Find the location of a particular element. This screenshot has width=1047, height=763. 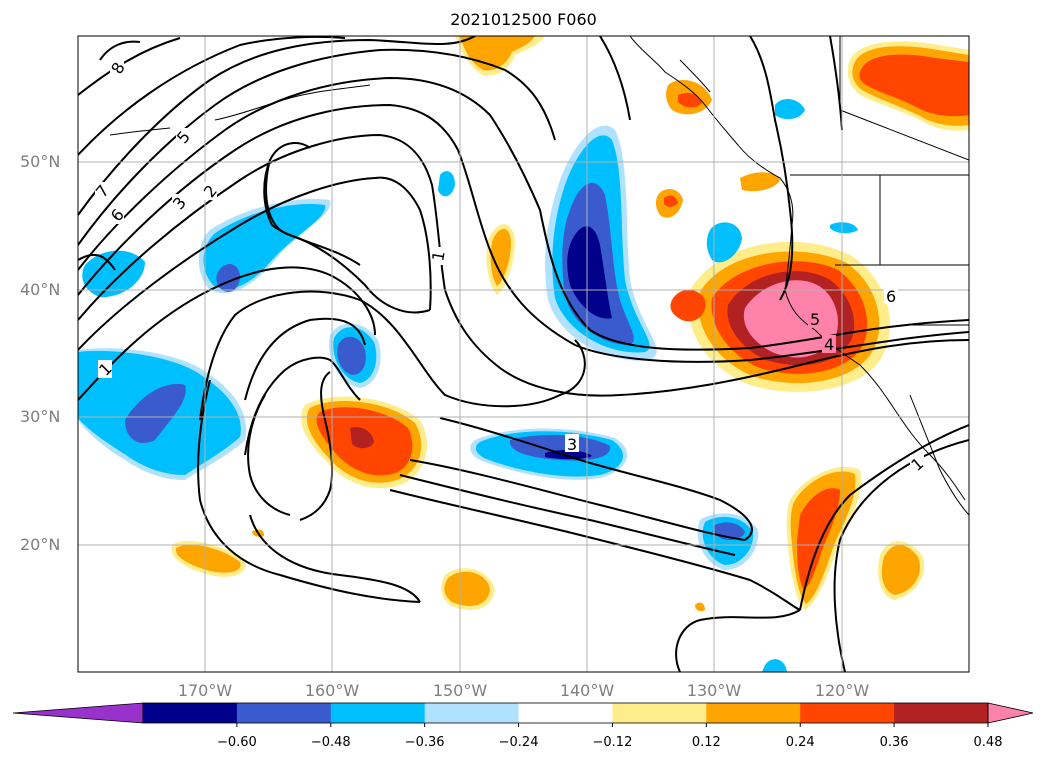

contour-label: 6 is located at coordinates (891, 296).